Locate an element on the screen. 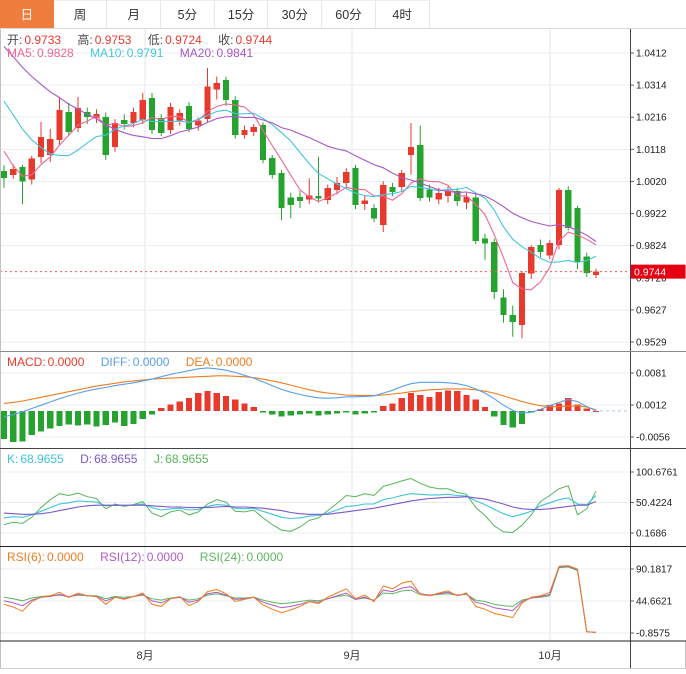 This screenshot has width=686, height=674. toolbar-filler is located at coordinates (558, 14).